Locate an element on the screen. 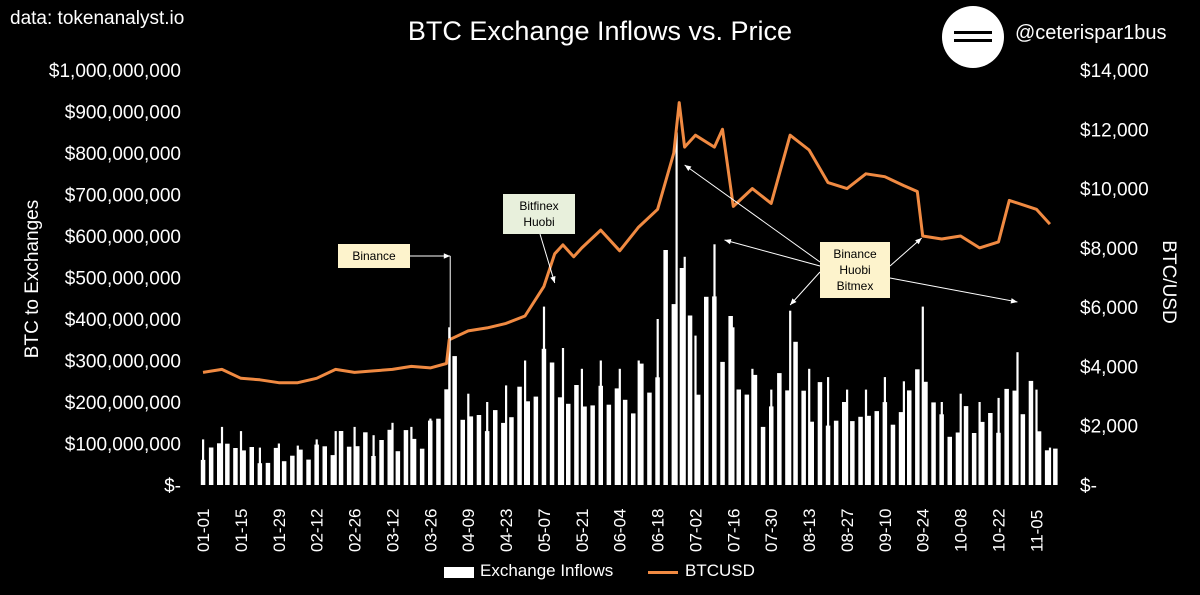  y-tick-left: $700,000,000 is located at coordinates (123, 196).